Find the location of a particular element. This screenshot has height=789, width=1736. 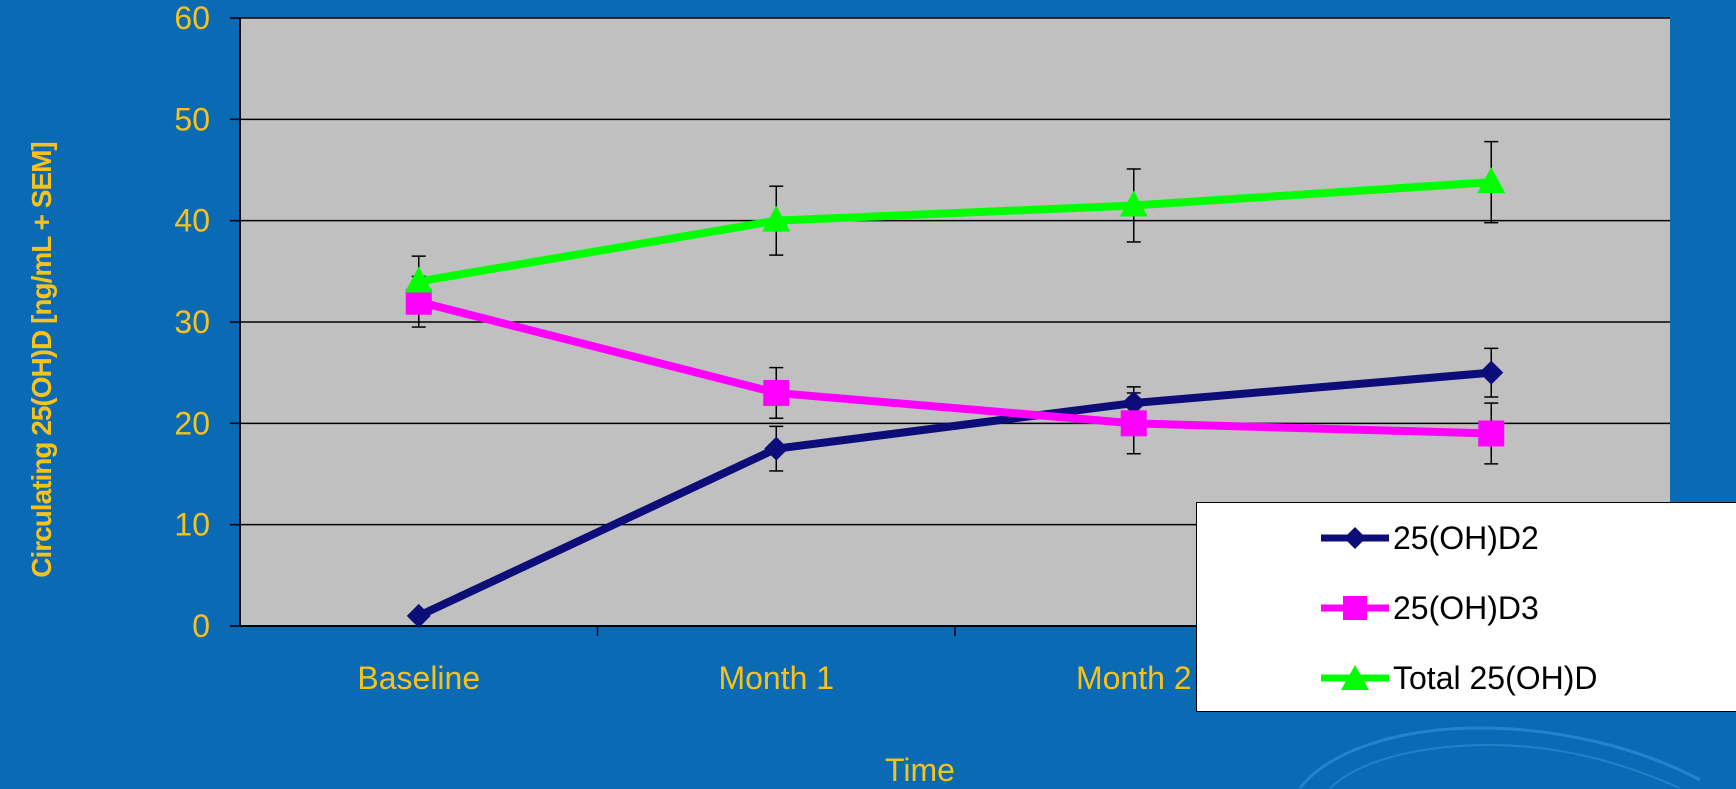

legend-label: 25(OH)D3 is located at coordinates (1466, 607).